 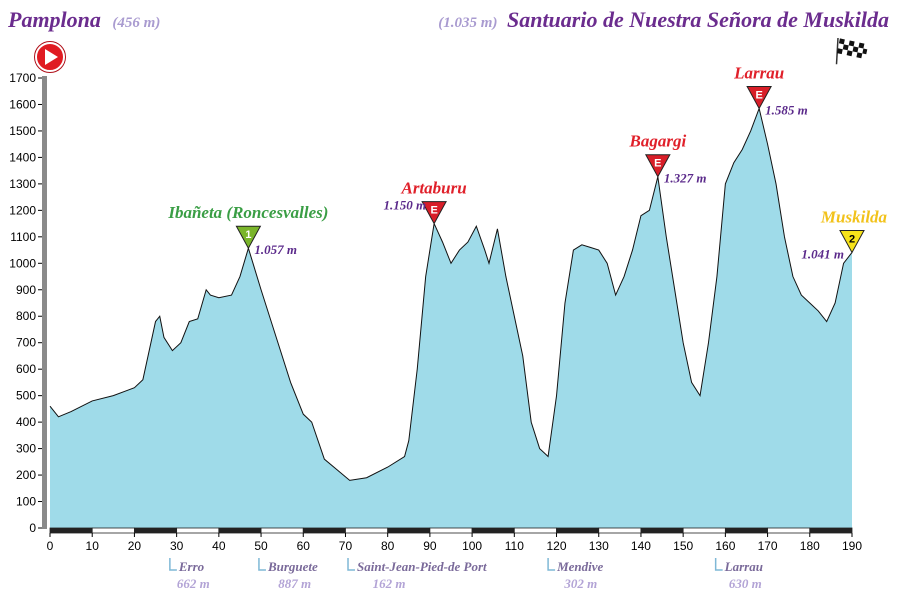 I want to click on town-elevation: 162 m, so click(x=389, y=583).